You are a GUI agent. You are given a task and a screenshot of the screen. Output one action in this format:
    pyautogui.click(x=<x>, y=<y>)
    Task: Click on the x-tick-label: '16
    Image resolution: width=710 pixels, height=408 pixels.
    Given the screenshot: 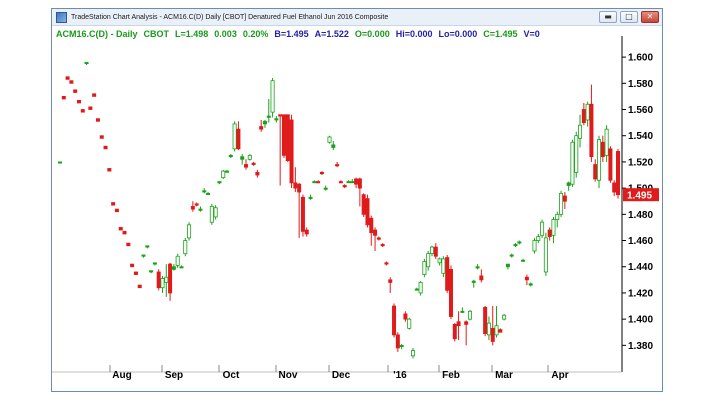 What is the action you would take?
    pyautogui.click(x=400, y=375)
    